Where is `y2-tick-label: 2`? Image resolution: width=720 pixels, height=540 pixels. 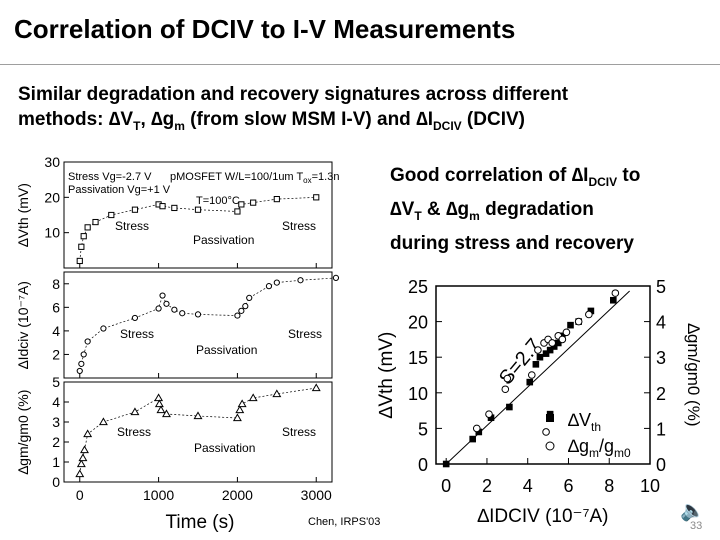
y2-tick-label: 2 is located at coordinates (661, 394).